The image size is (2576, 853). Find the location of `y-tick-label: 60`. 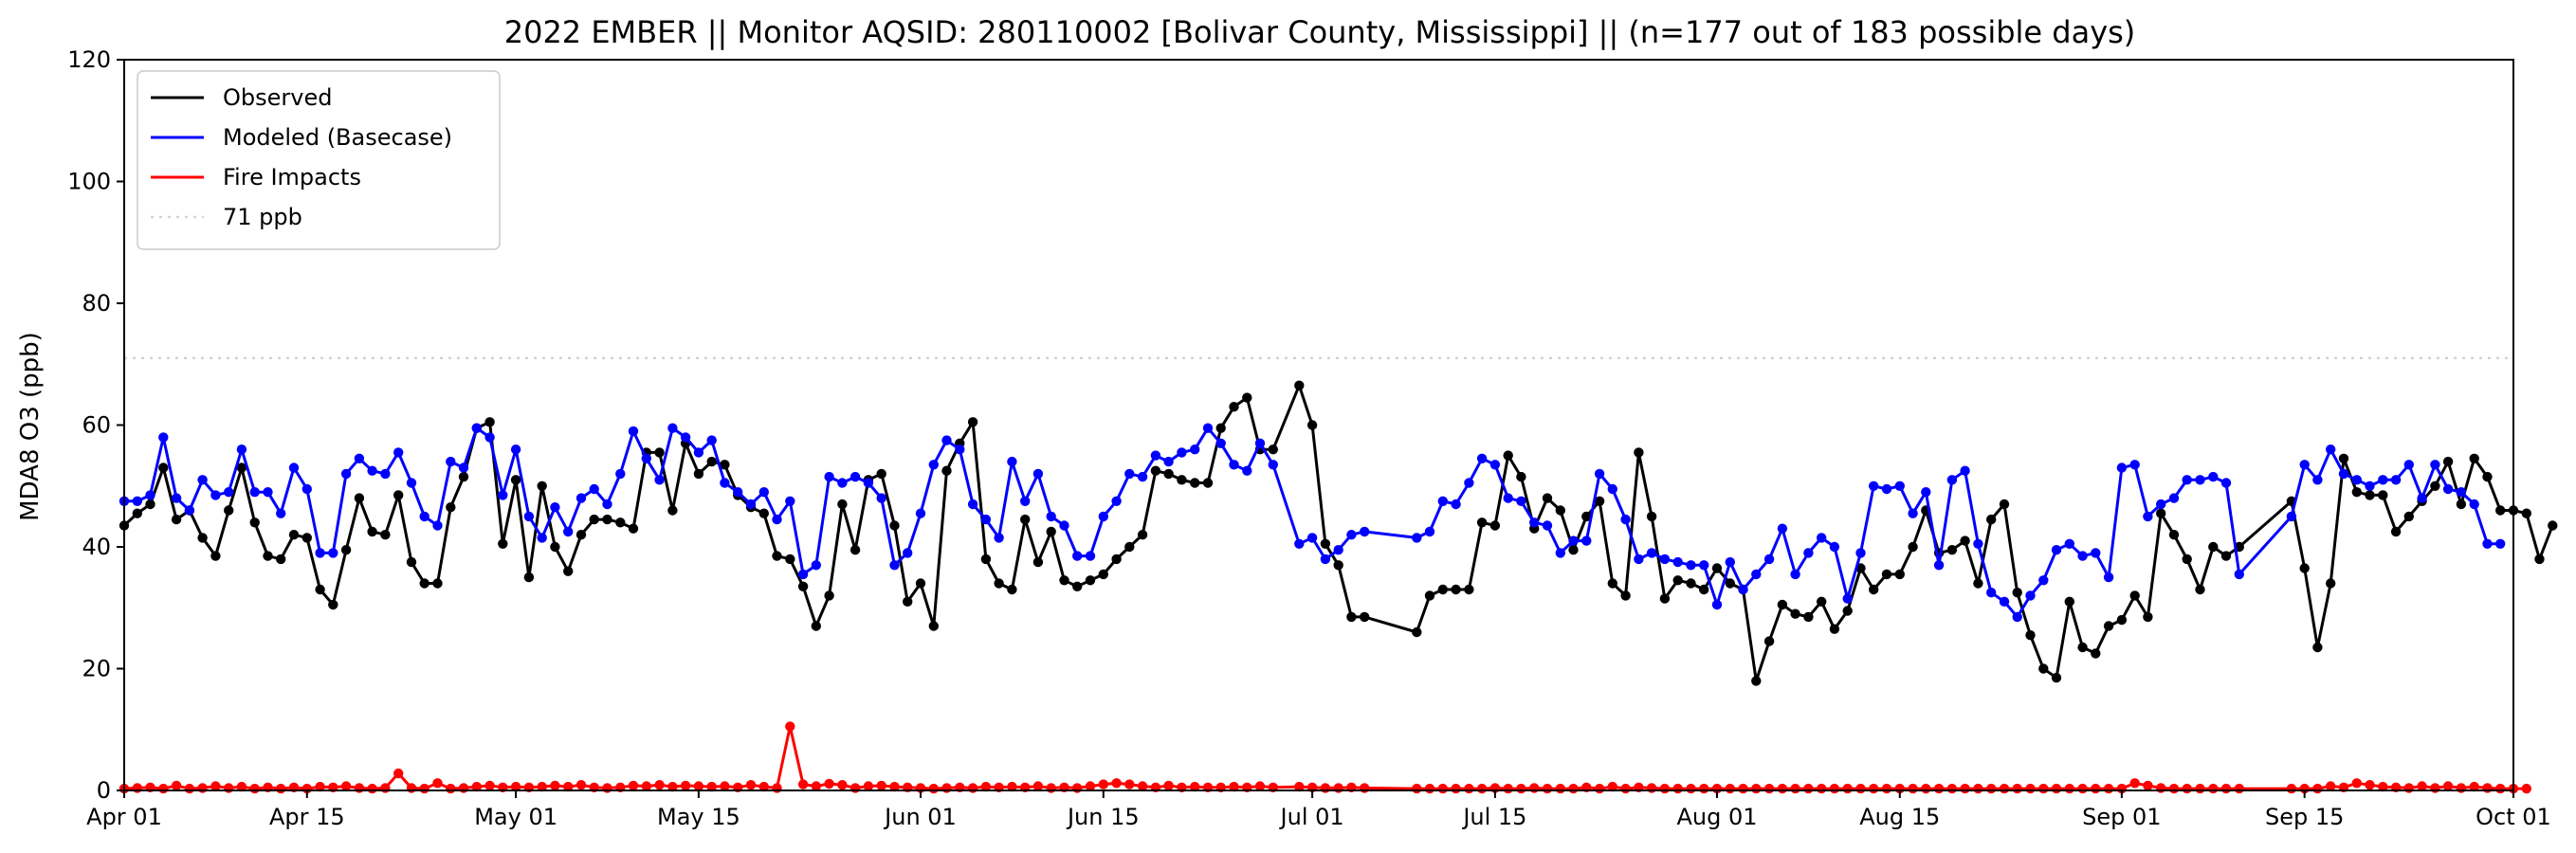

y-tick-label: 60 is located at coordinates (96, 425).